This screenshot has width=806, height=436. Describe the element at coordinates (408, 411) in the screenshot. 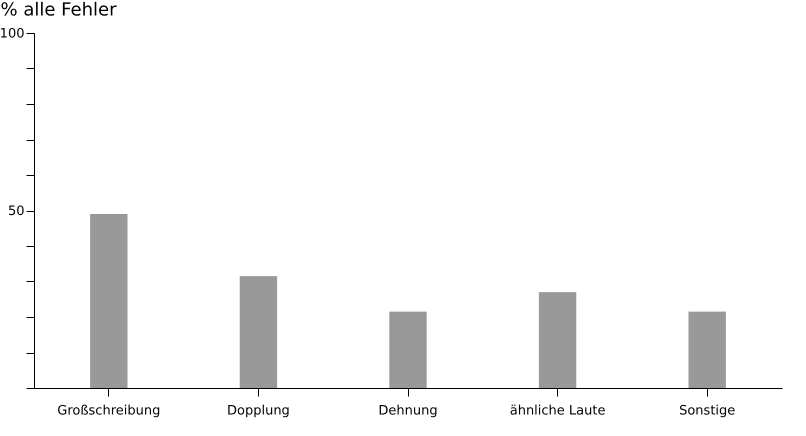

I see `x-tick-label: Dehnung` at that location.